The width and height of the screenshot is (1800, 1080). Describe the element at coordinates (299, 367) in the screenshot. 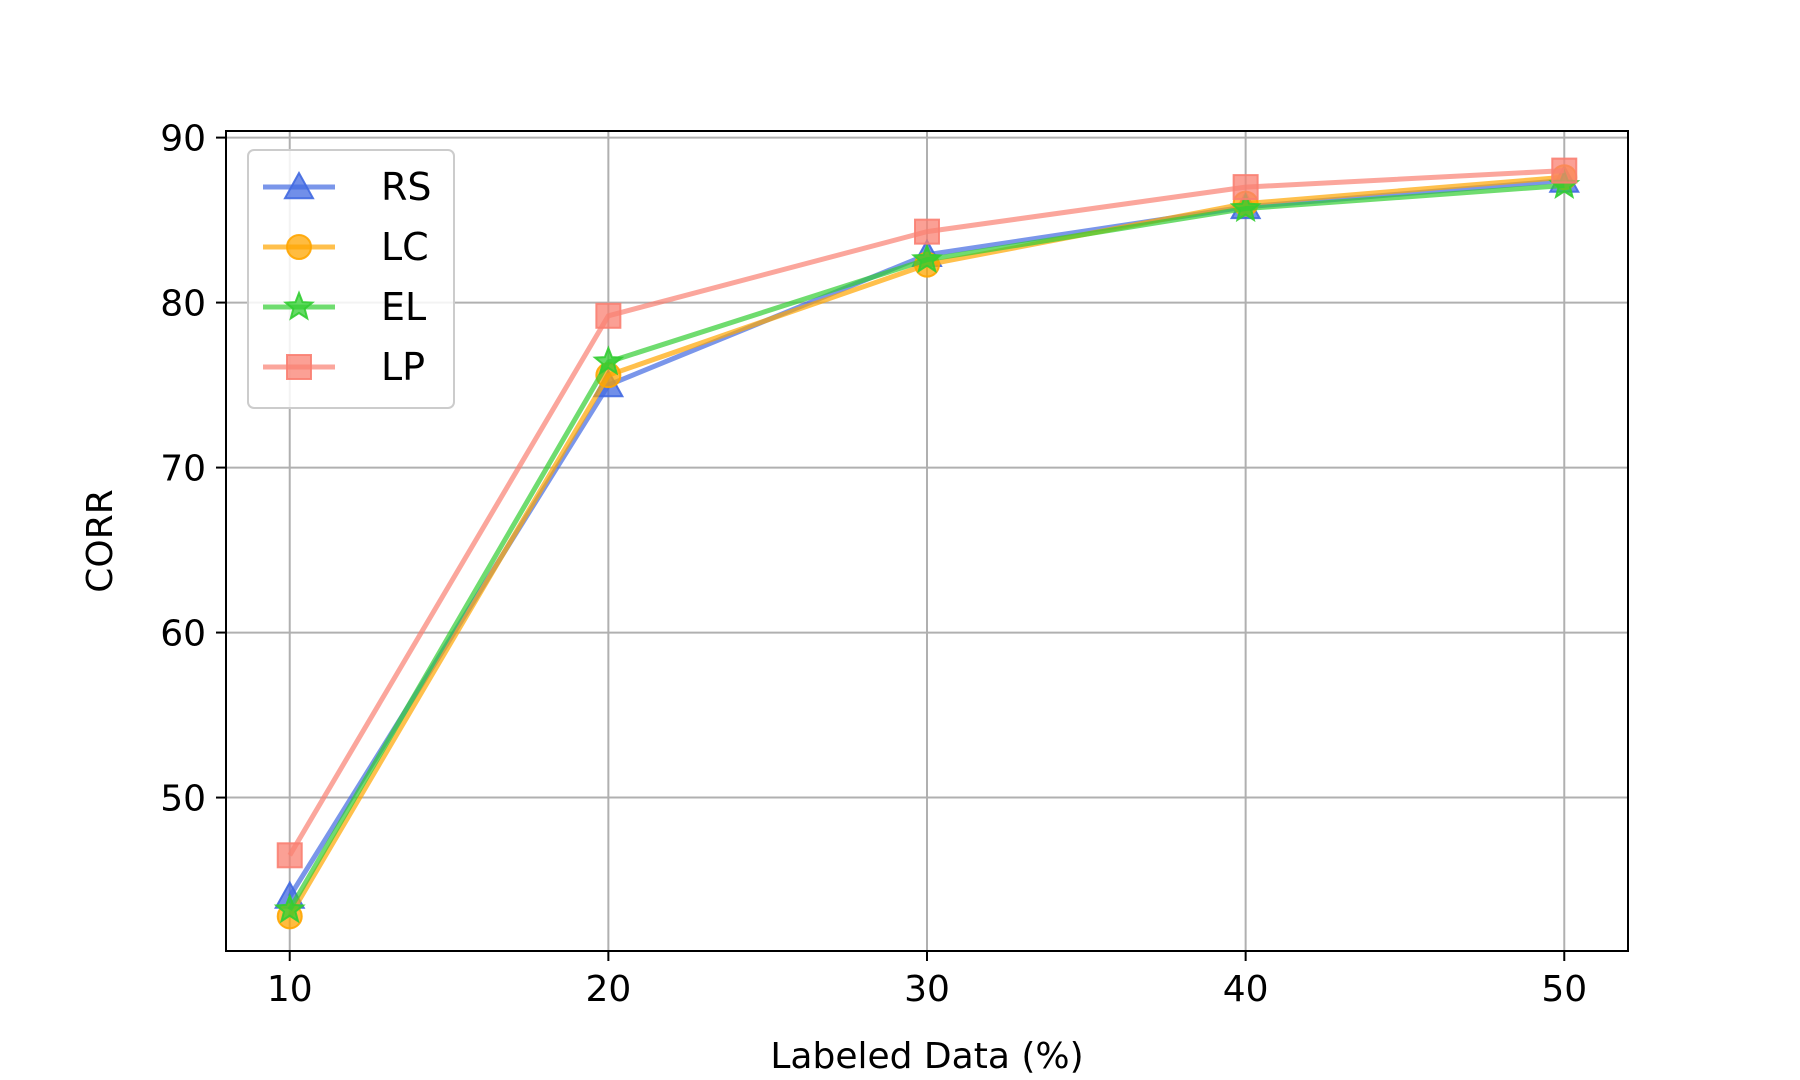

I see `legend-marker-lp` at that location.